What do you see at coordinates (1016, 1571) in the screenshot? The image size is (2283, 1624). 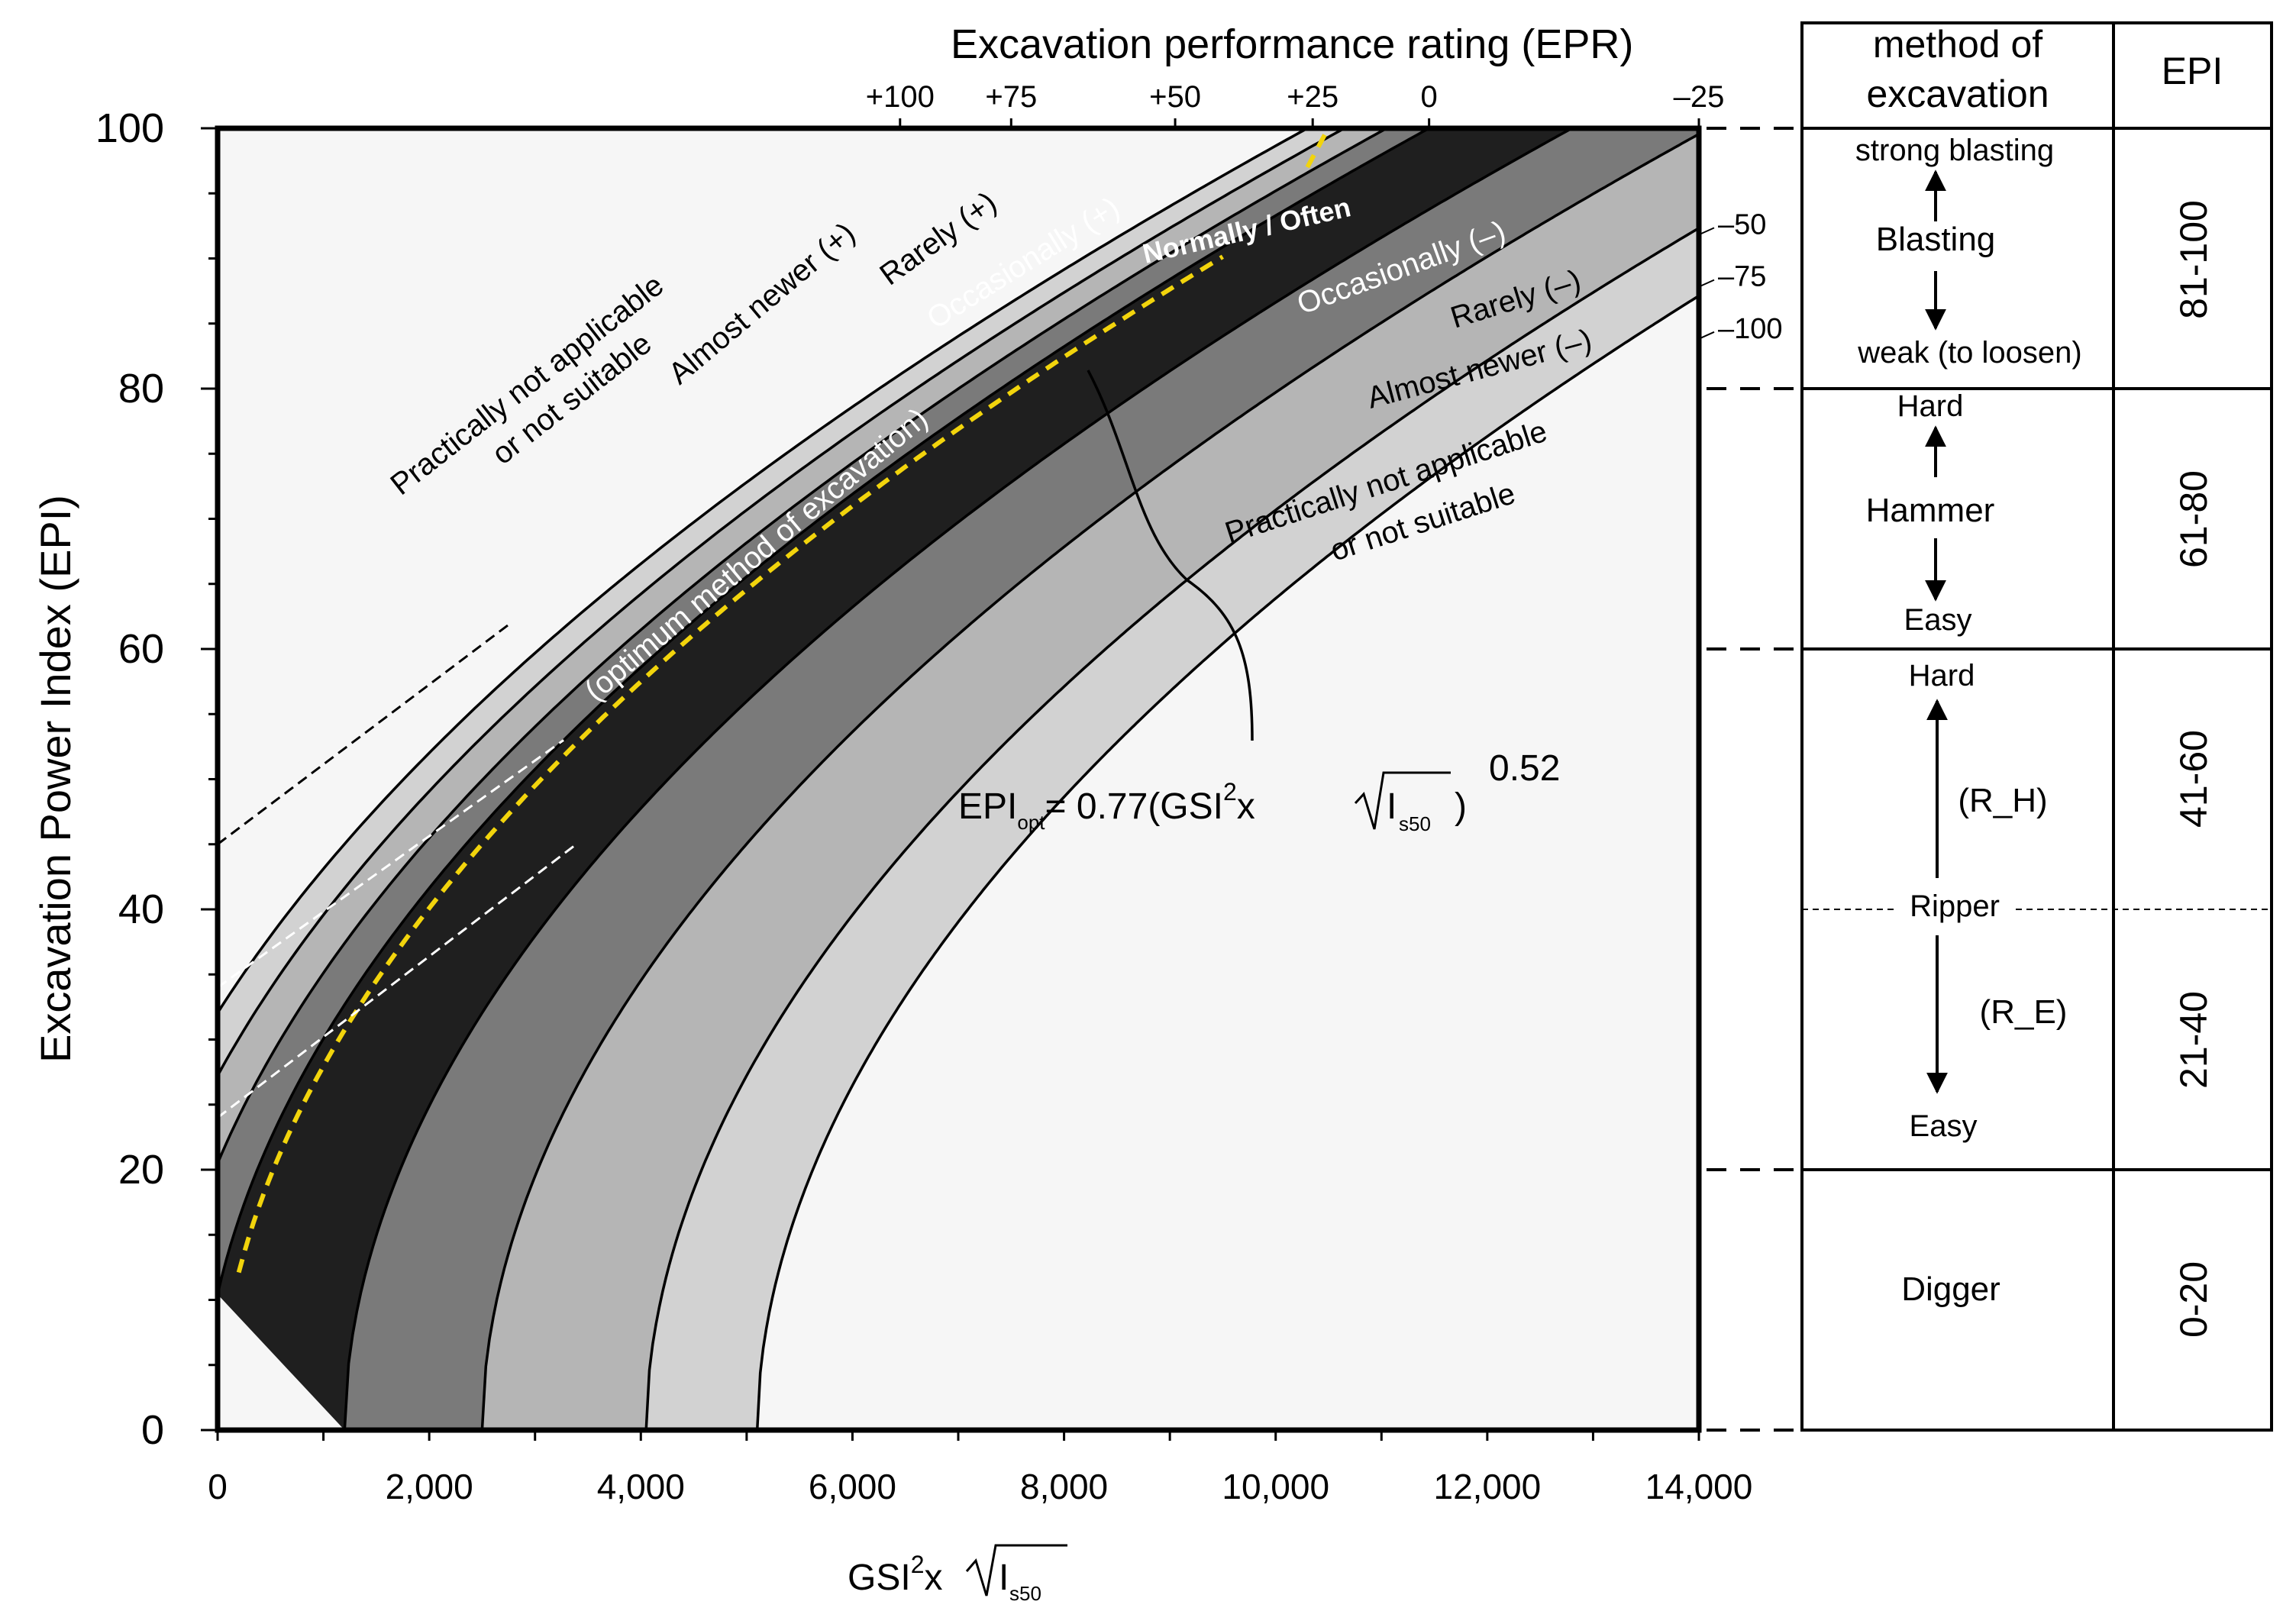 I see `x-label-sqrt-sign` at bounding box center [1016, 1571].